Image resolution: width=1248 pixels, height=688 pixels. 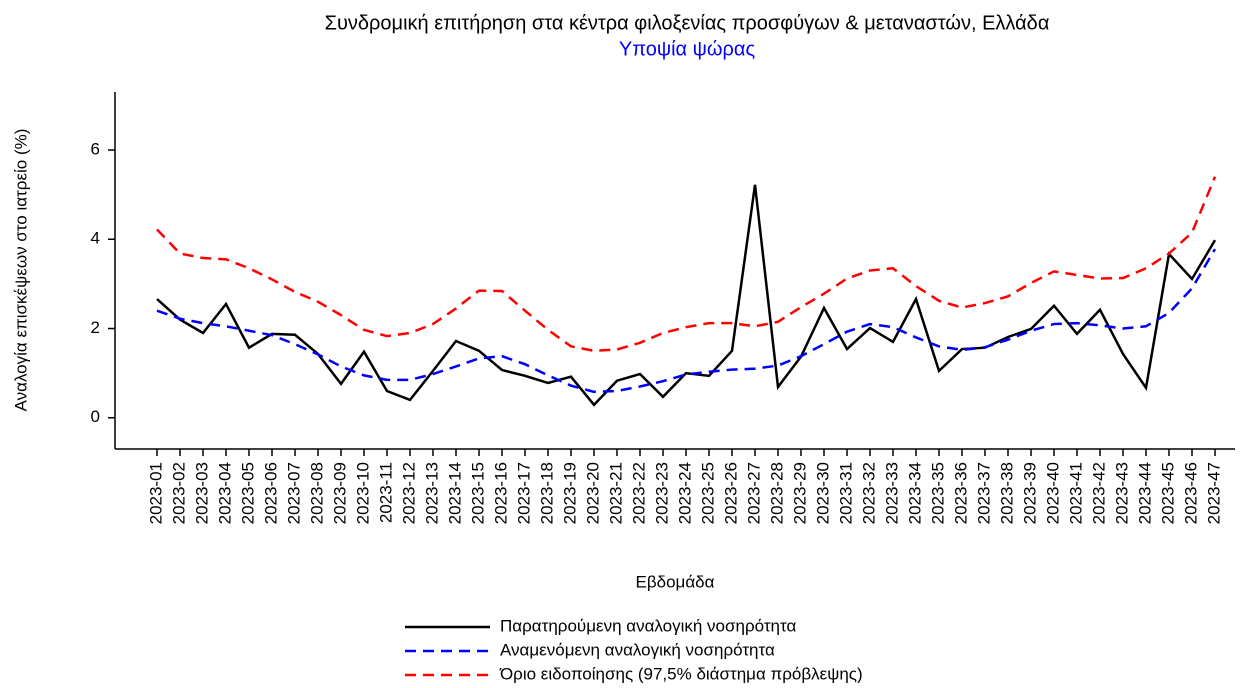 I want to click on x-tick-label: 2023-12, so click(x=408, y=493).